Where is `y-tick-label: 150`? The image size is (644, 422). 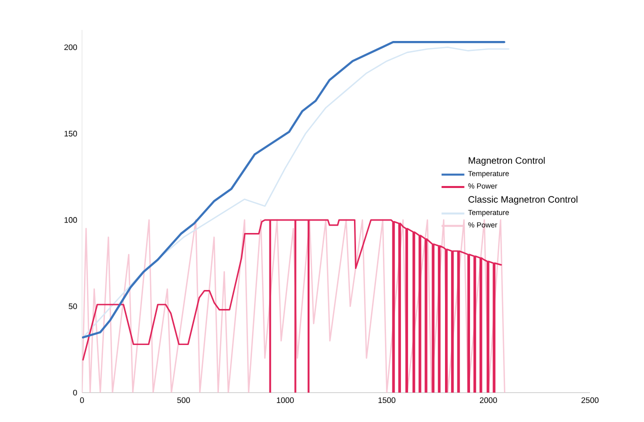 y-tick-label: 150 is located at coordinates (70, 133).